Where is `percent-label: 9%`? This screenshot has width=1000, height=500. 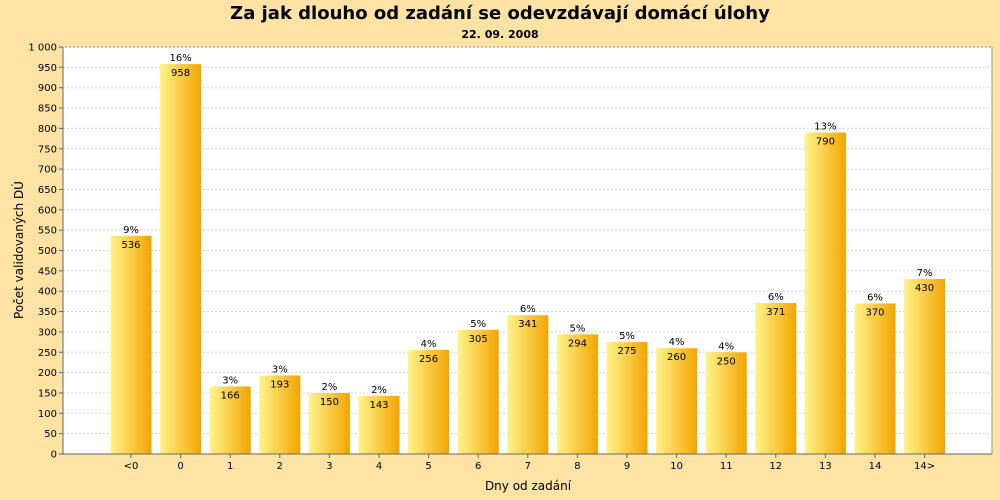
percent-label: 9% is located at coordinates (131, 230).